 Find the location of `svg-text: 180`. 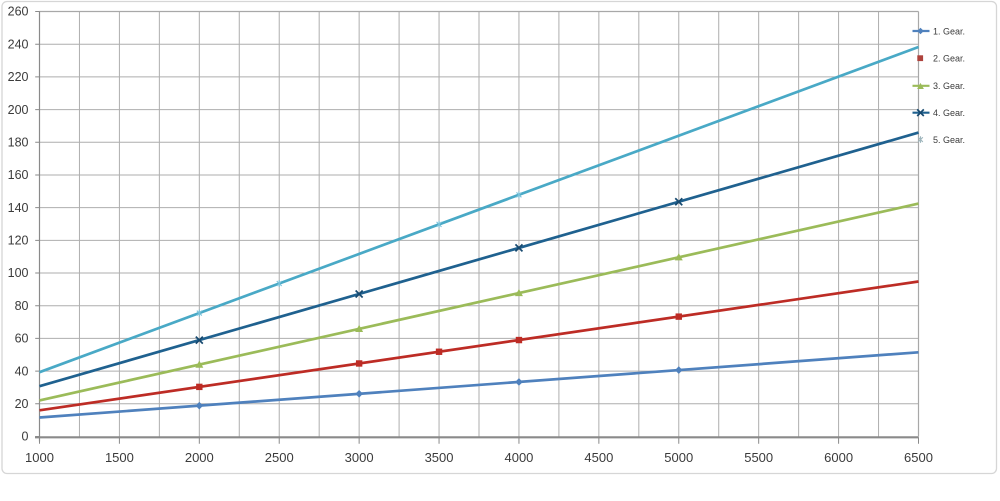

svg-text: 180 is located at coordinates (18, 142).